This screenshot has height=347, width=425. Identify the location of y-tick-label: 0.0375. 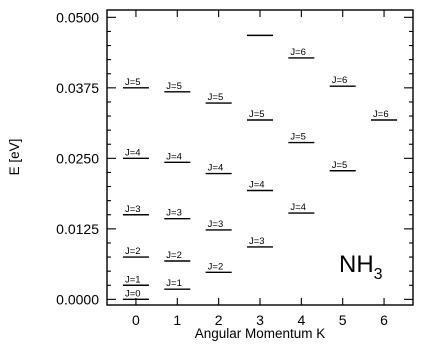
(77, 88).